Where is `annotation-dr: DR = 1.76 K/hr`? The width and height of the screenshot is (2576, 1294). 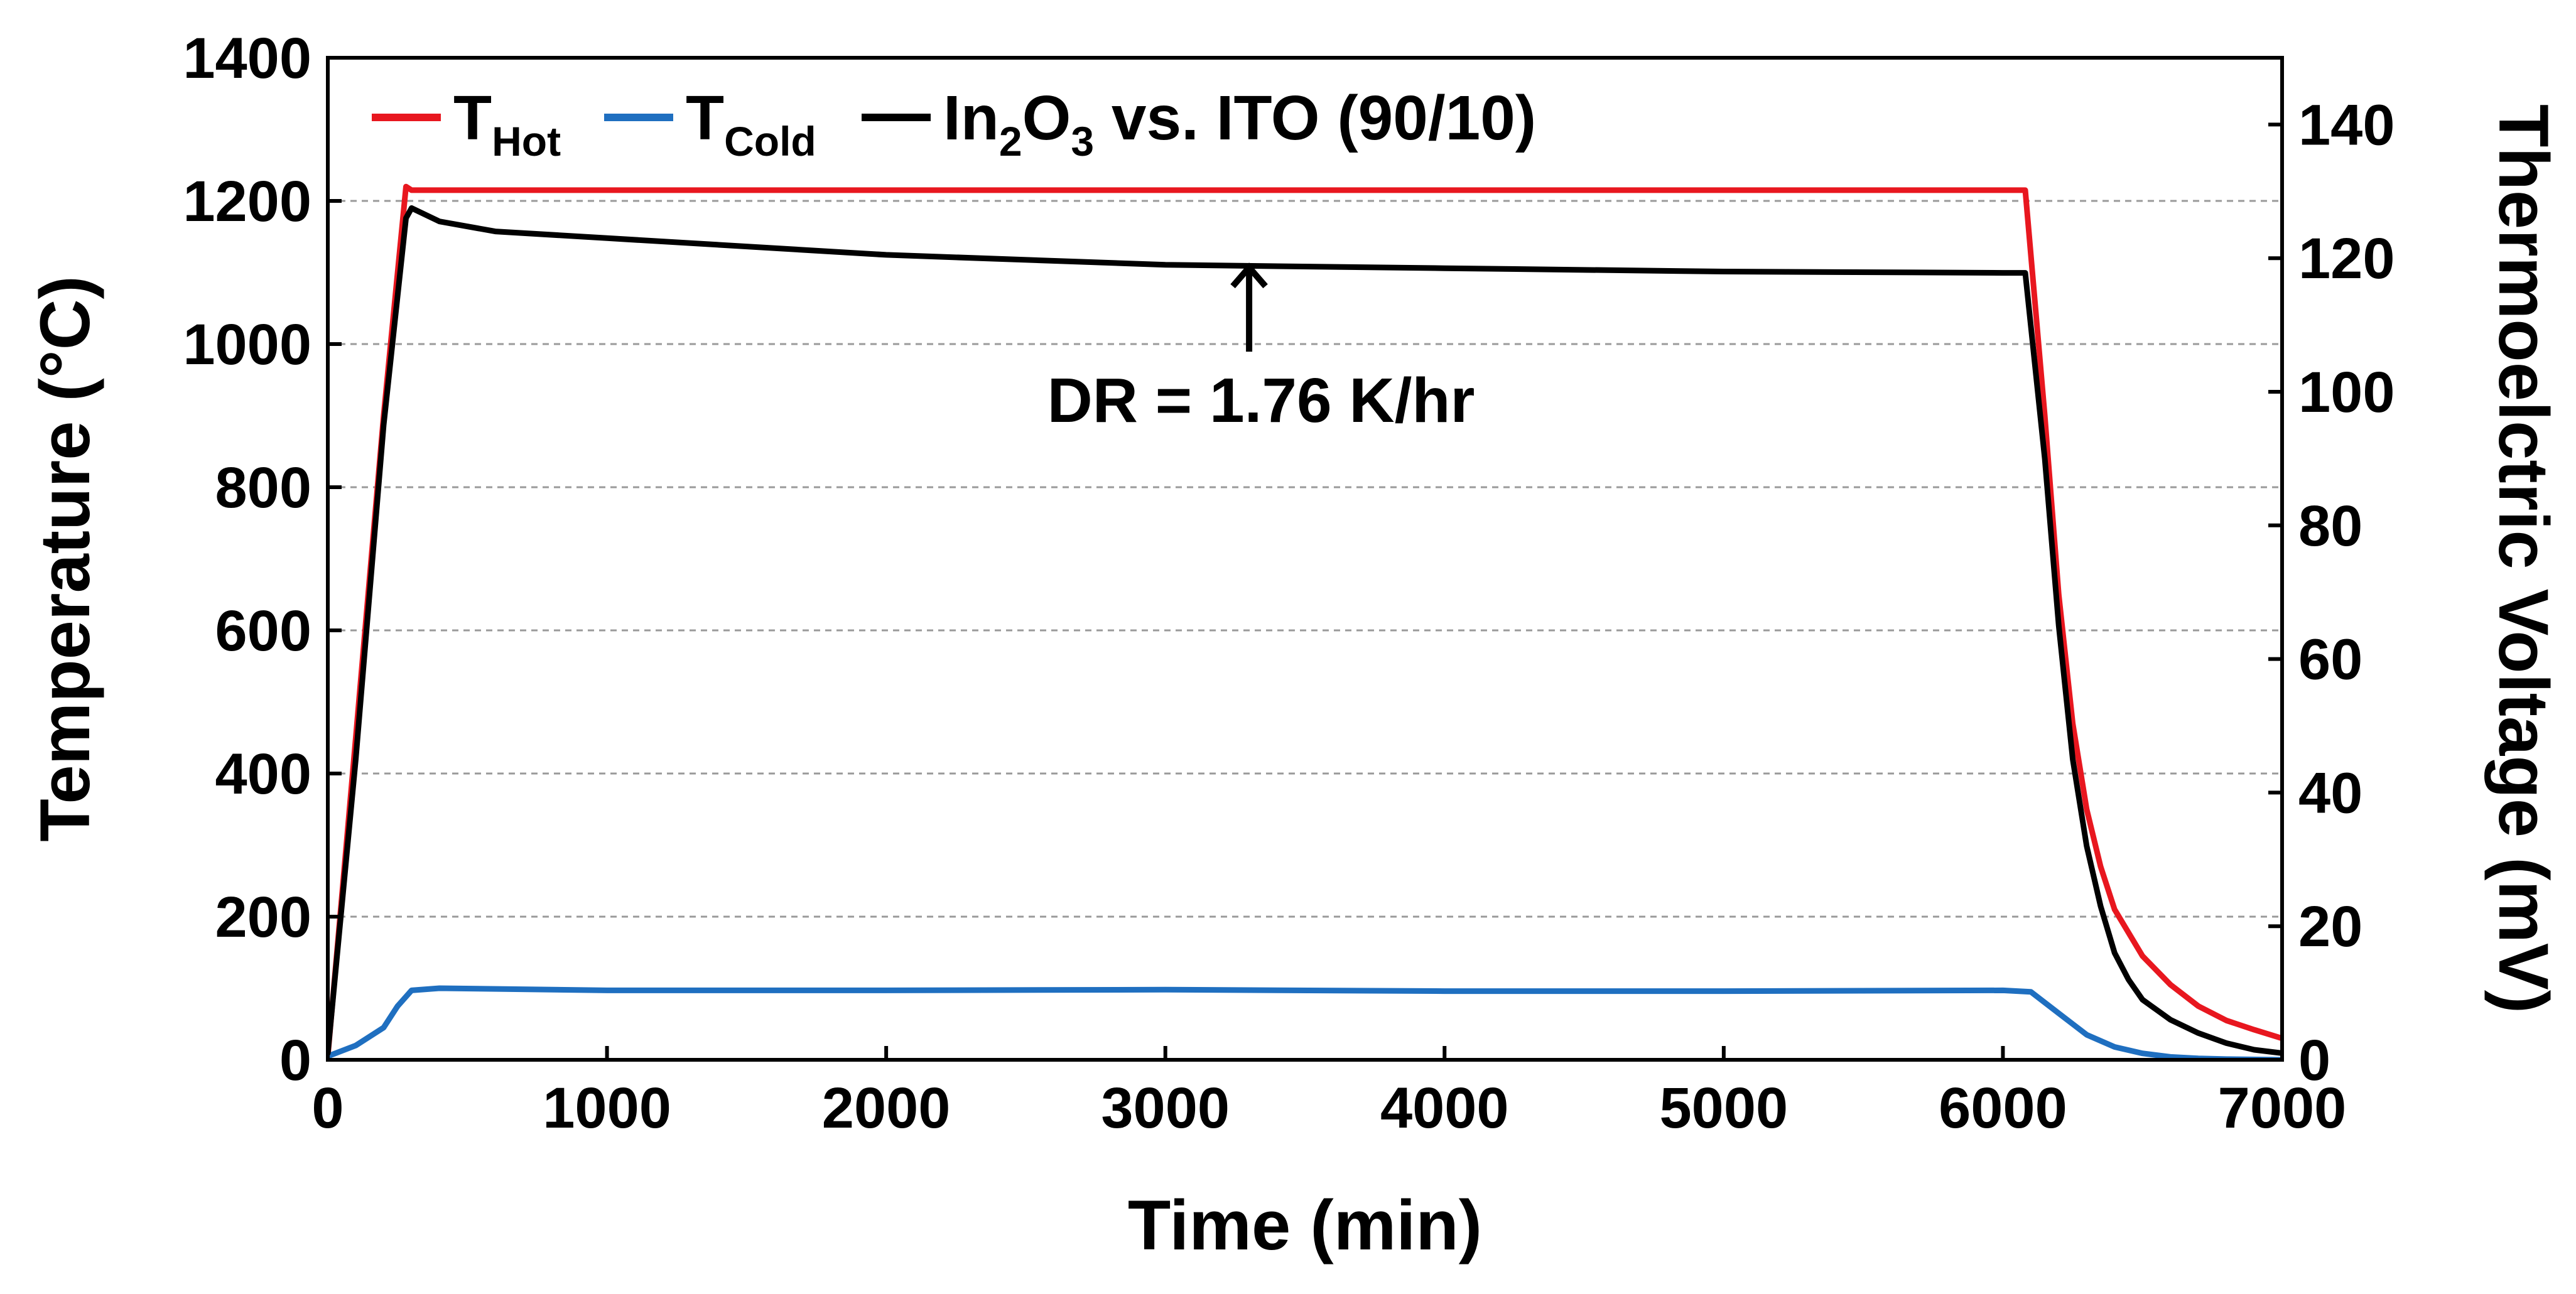
annotation-dr: DR = 1.76 K/hr is located at coordinates (1261, 349).